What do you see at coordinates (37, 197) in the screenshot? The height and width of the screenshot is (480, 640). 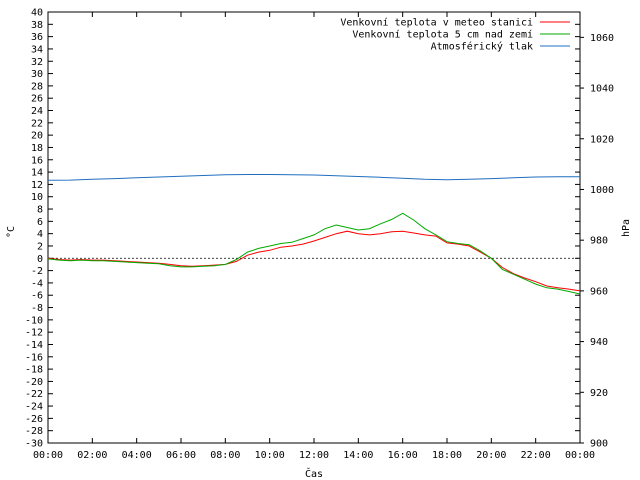 I see `y-left-tick-label: 10` at bounding box center [37, 197].